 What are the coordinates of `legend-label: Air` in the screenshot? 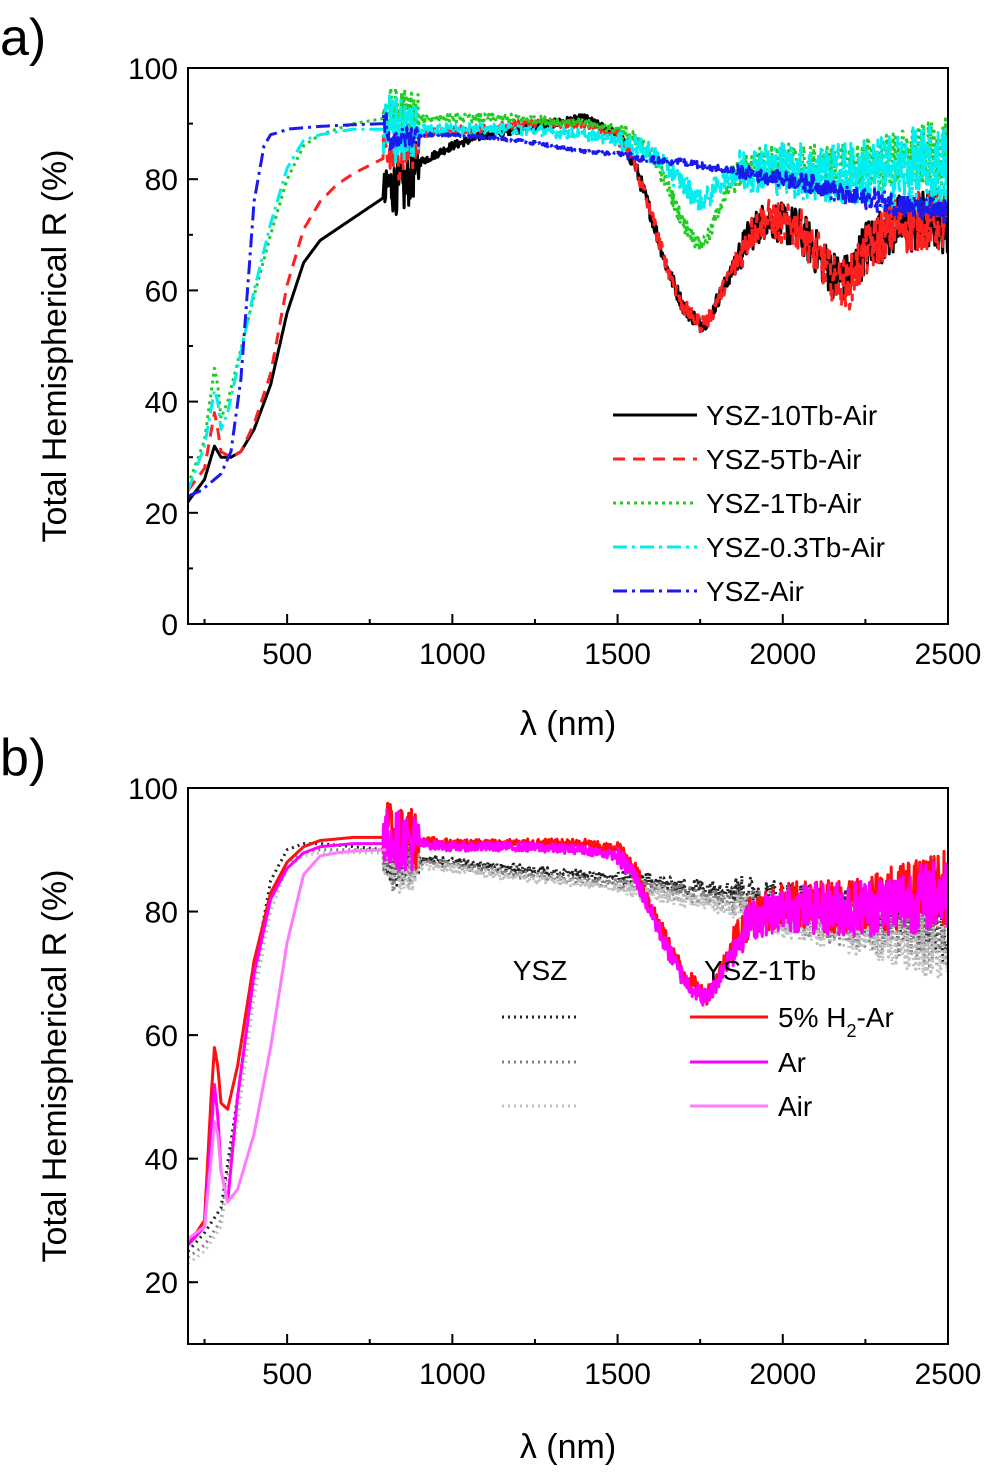 It's located at (795, 1106).